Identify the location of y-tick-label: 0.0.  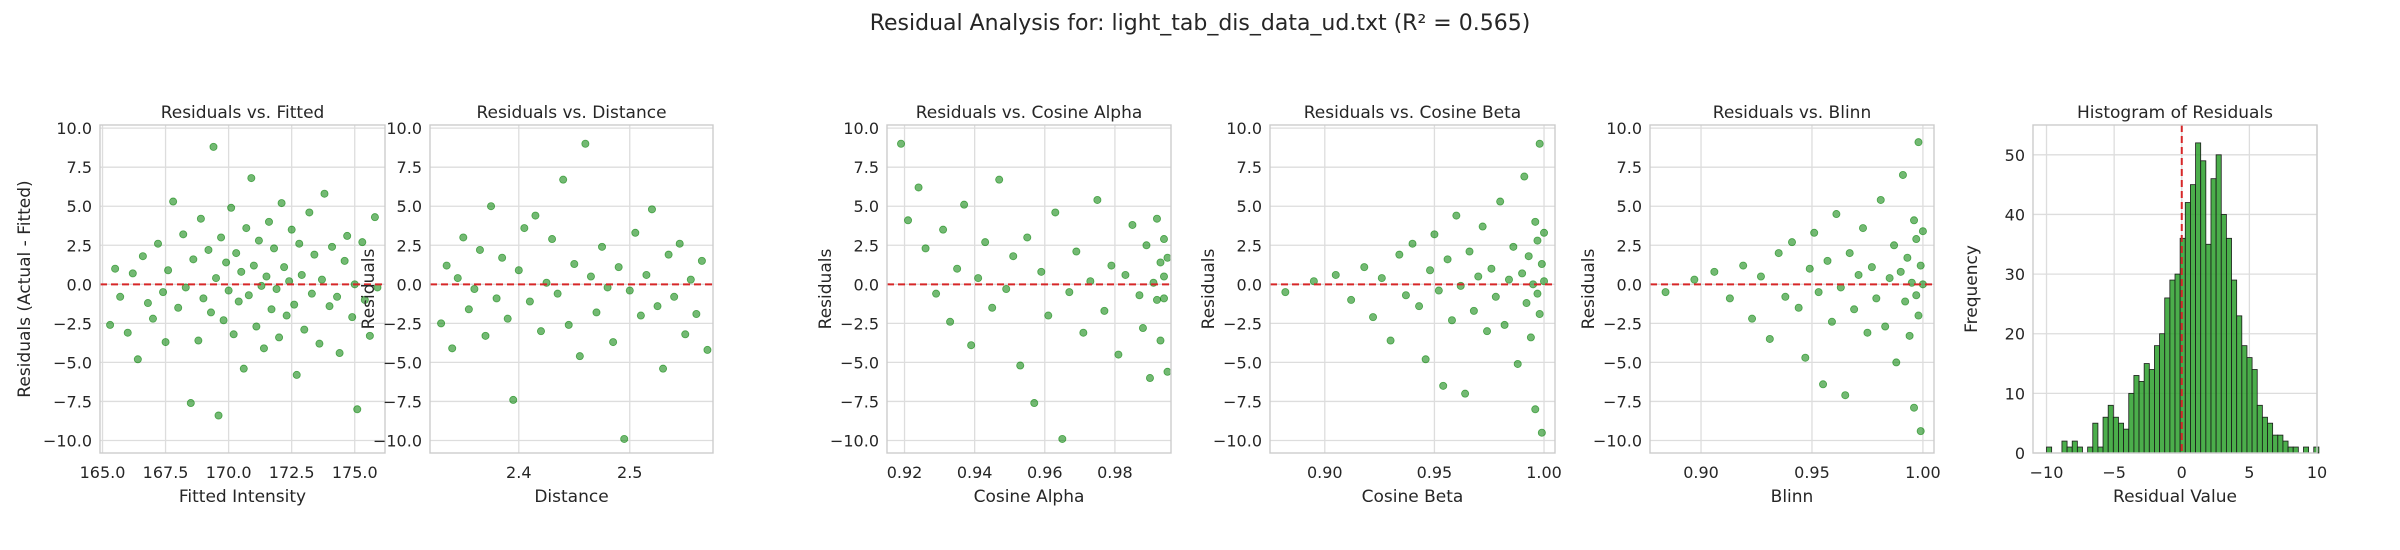
(1629, 284).